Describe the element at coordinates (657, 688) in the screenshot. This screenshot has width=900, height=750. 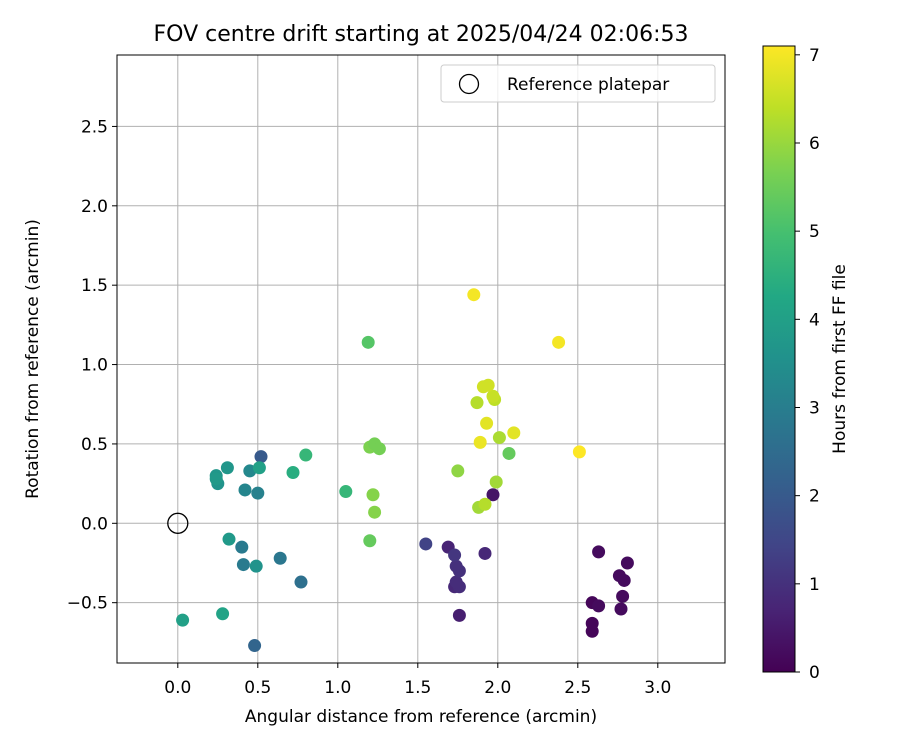
I see `x-tick-label: 3.0` at that location.